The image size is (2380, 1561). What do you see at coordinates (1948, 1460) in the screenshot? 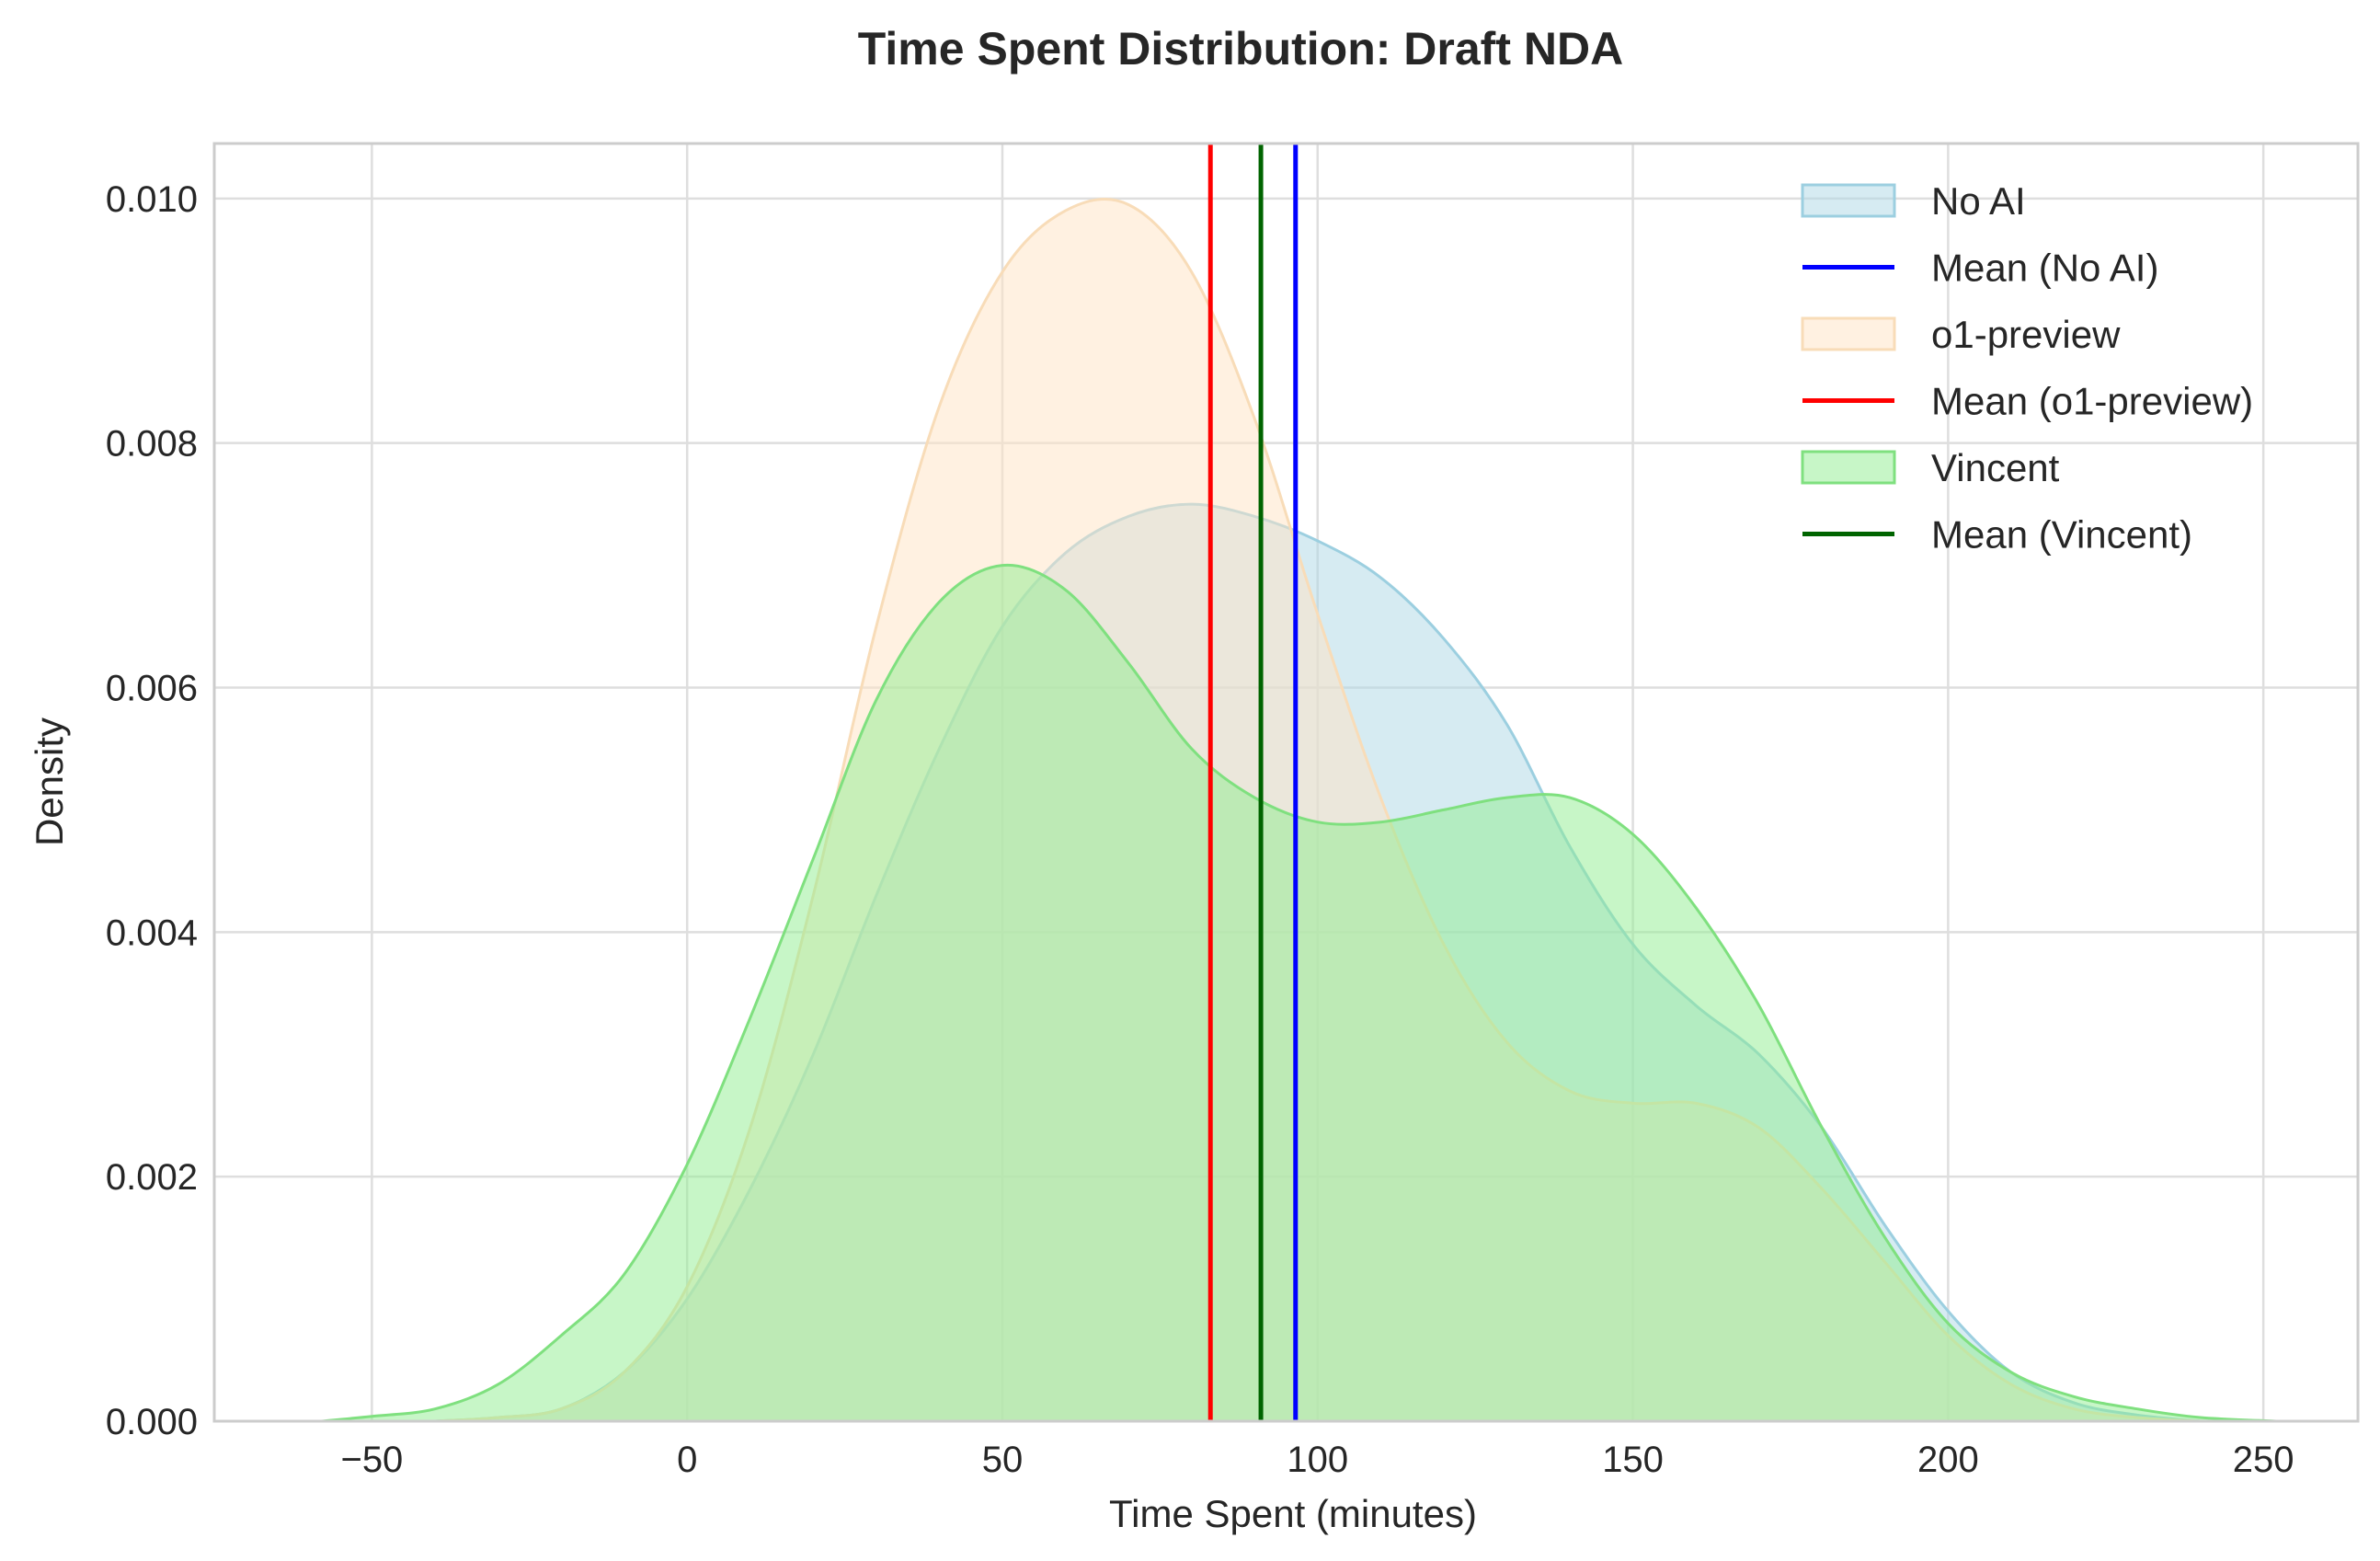
I see `x-tick-label: 200` at bounding box center [1948, 1460].